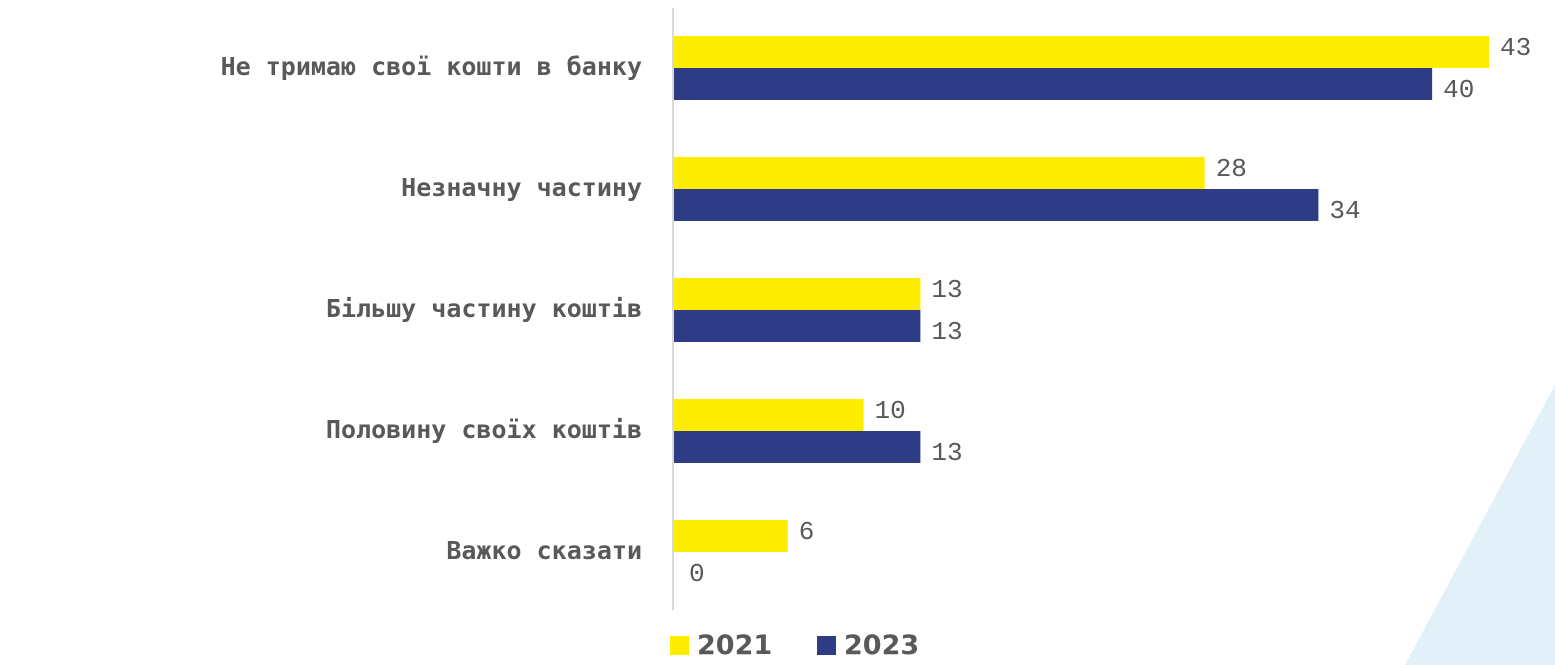 The image size is (1555, 665). Describe the element at coordinates (1480, 525) in the screenshot. I see `background-stripe-decoration` at that location.